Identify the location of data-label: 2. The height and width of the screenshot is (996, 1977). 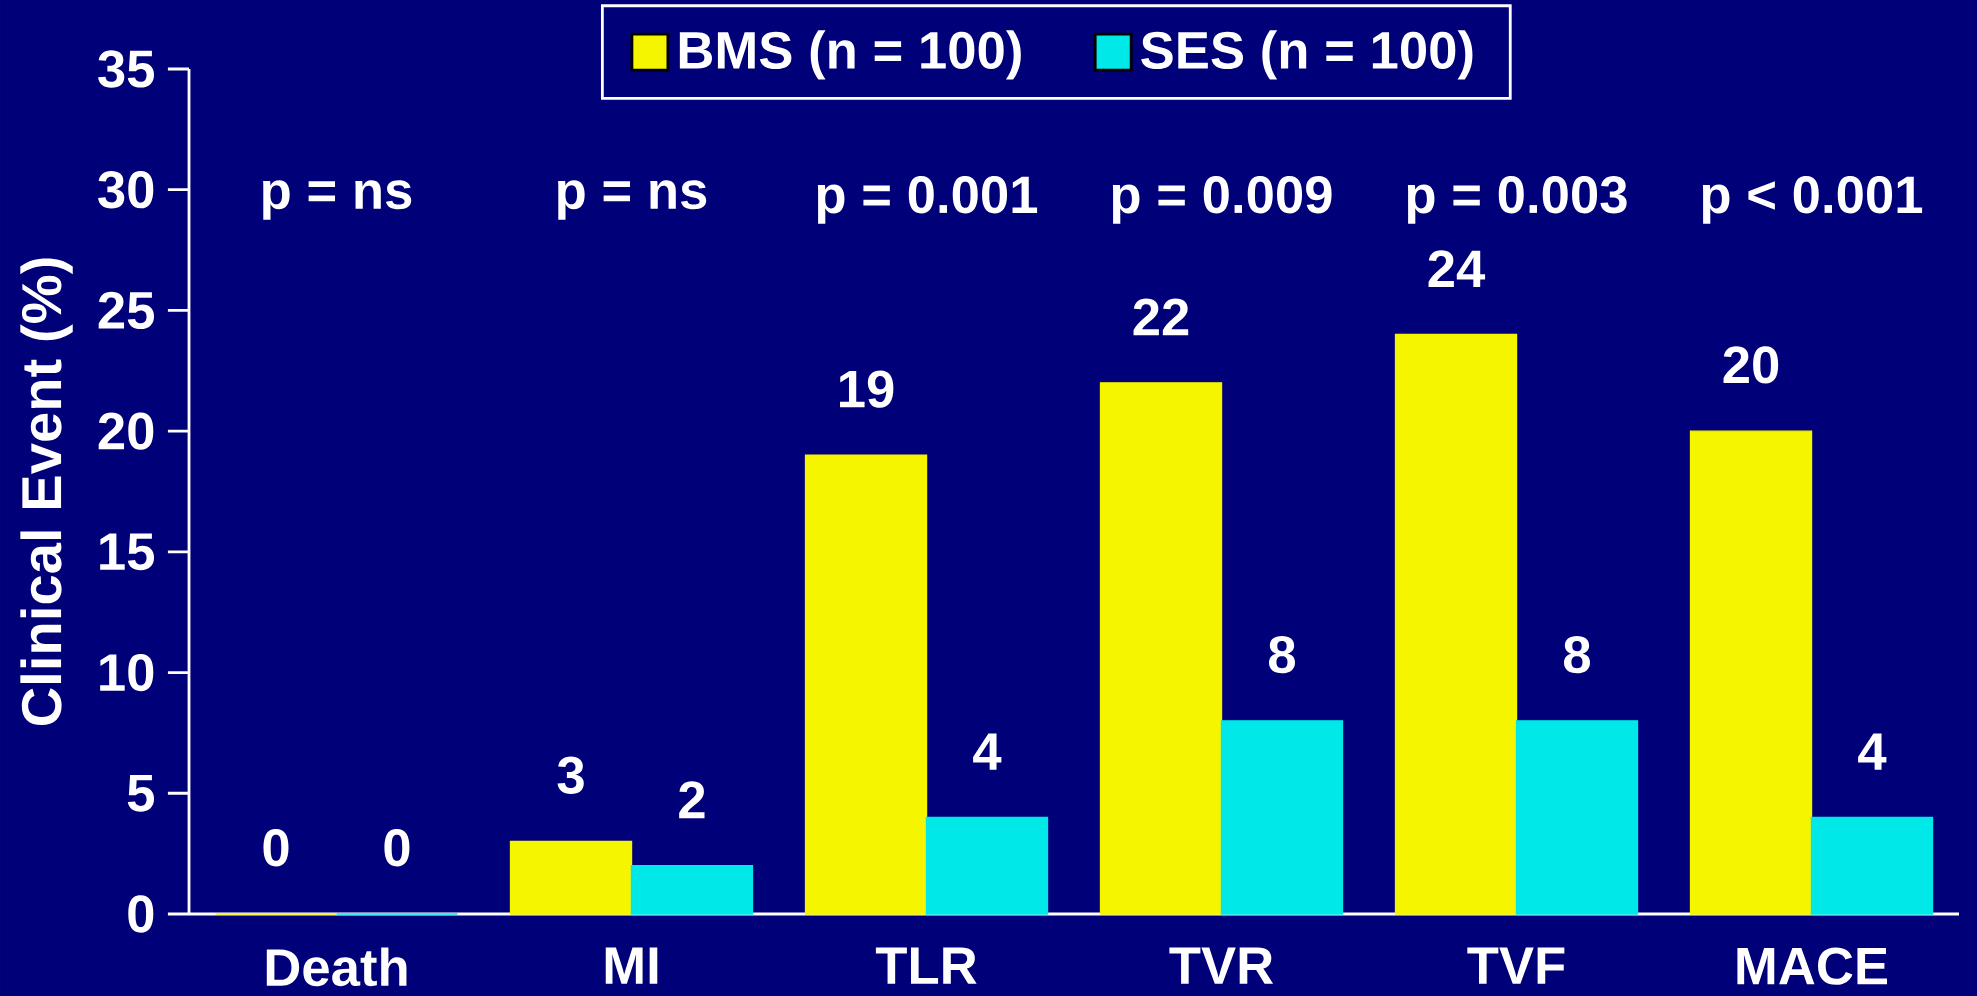
(692, 800).